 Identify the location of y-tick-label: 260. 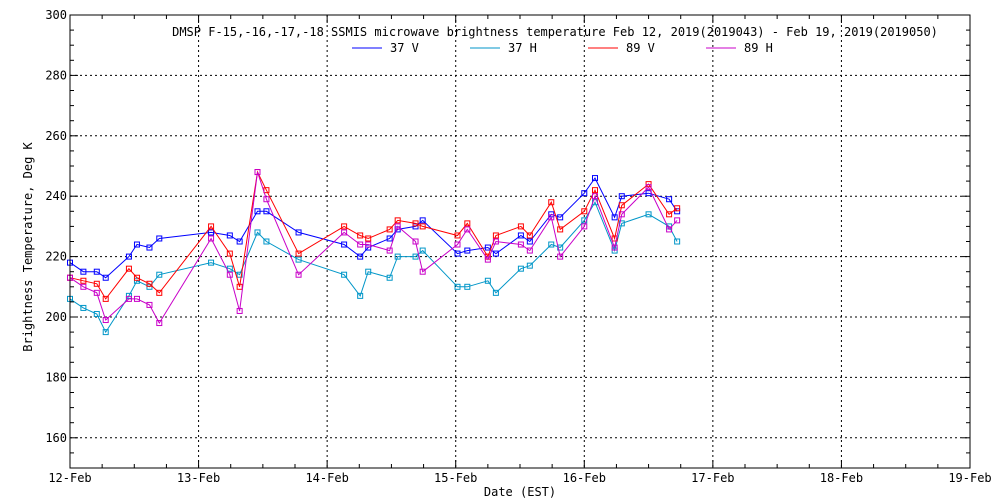
(56, 136).